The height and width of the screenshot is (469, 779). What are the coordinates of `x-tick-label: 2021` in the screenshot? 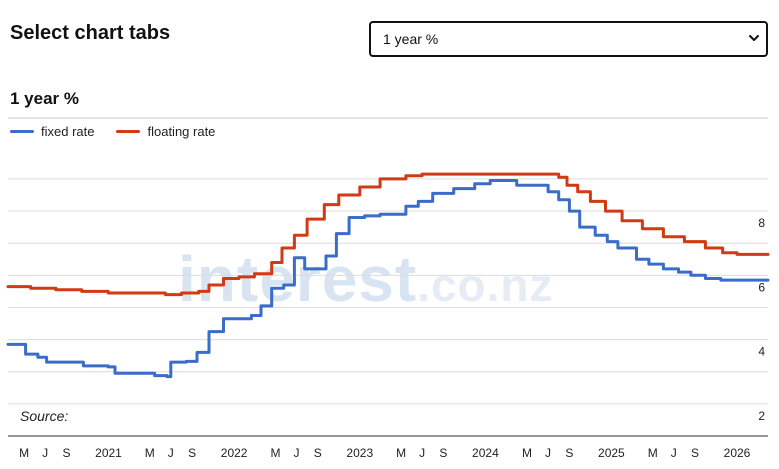 It's located at (108, 453).